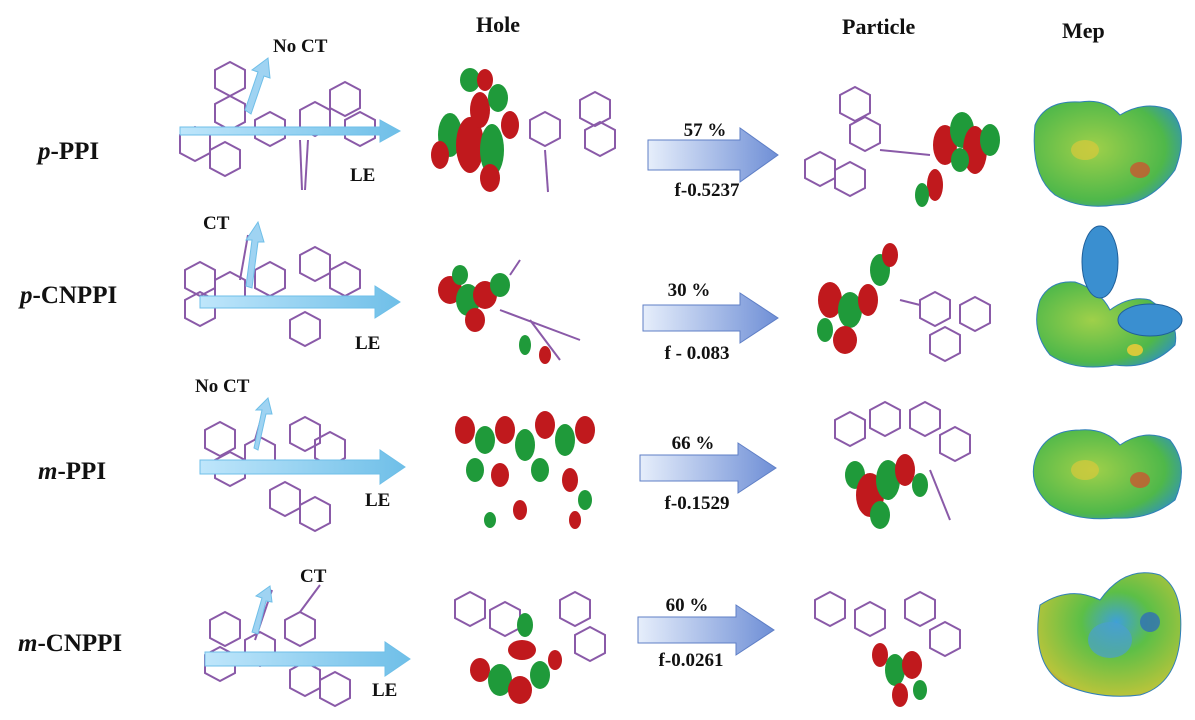 Image resolution: width=1195 pixels, height=720 pixels. Describe the element at coordinates (72, 471) in the screenshot. I see `row-label-3: m-PPI` at that location.